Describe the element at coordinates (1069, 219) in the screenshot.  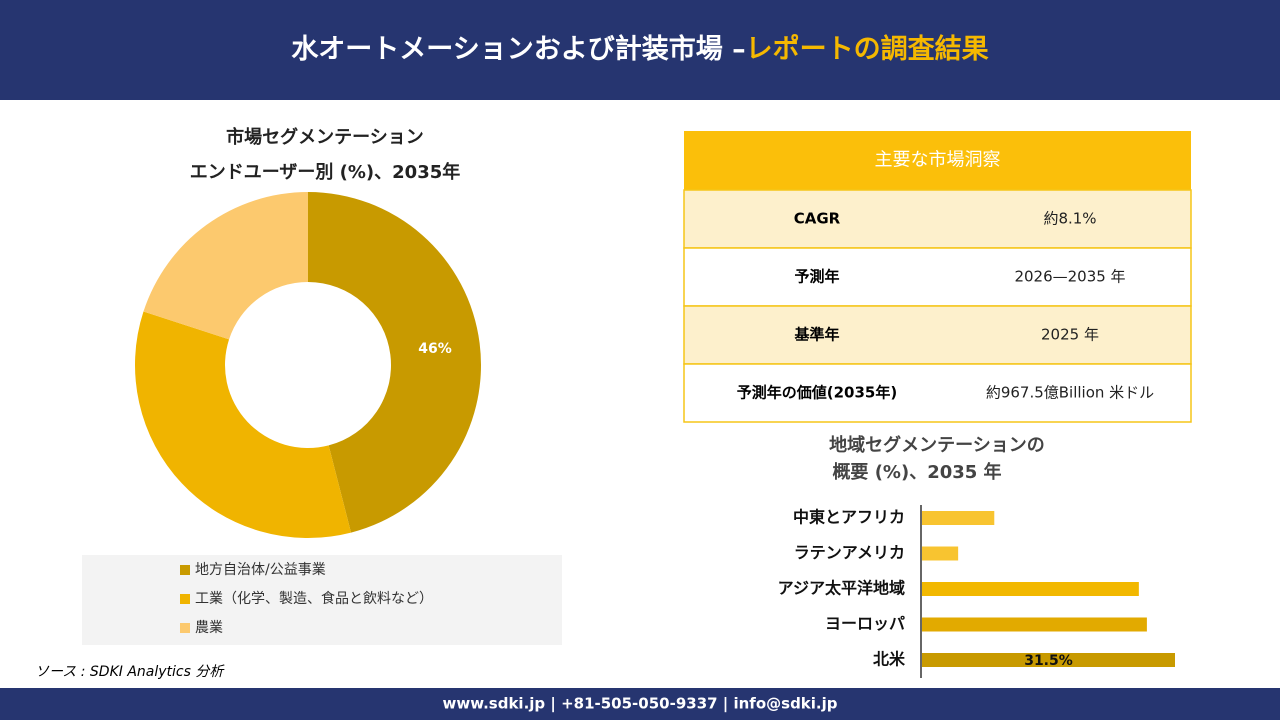
I see `row-value: 約8.1%` at that location.